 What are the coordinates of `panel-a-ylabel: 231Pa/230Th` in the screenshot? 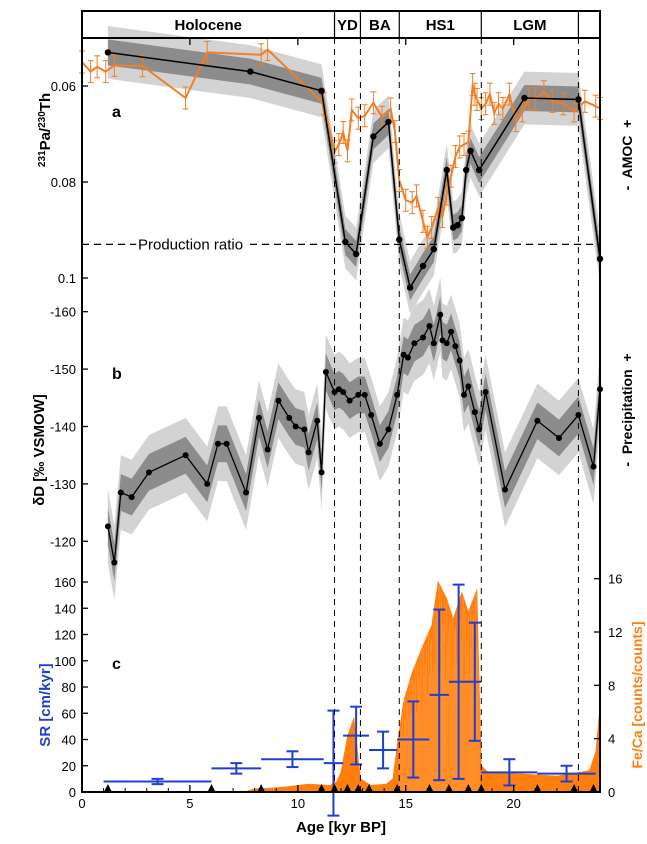 It's located at (46, 130).